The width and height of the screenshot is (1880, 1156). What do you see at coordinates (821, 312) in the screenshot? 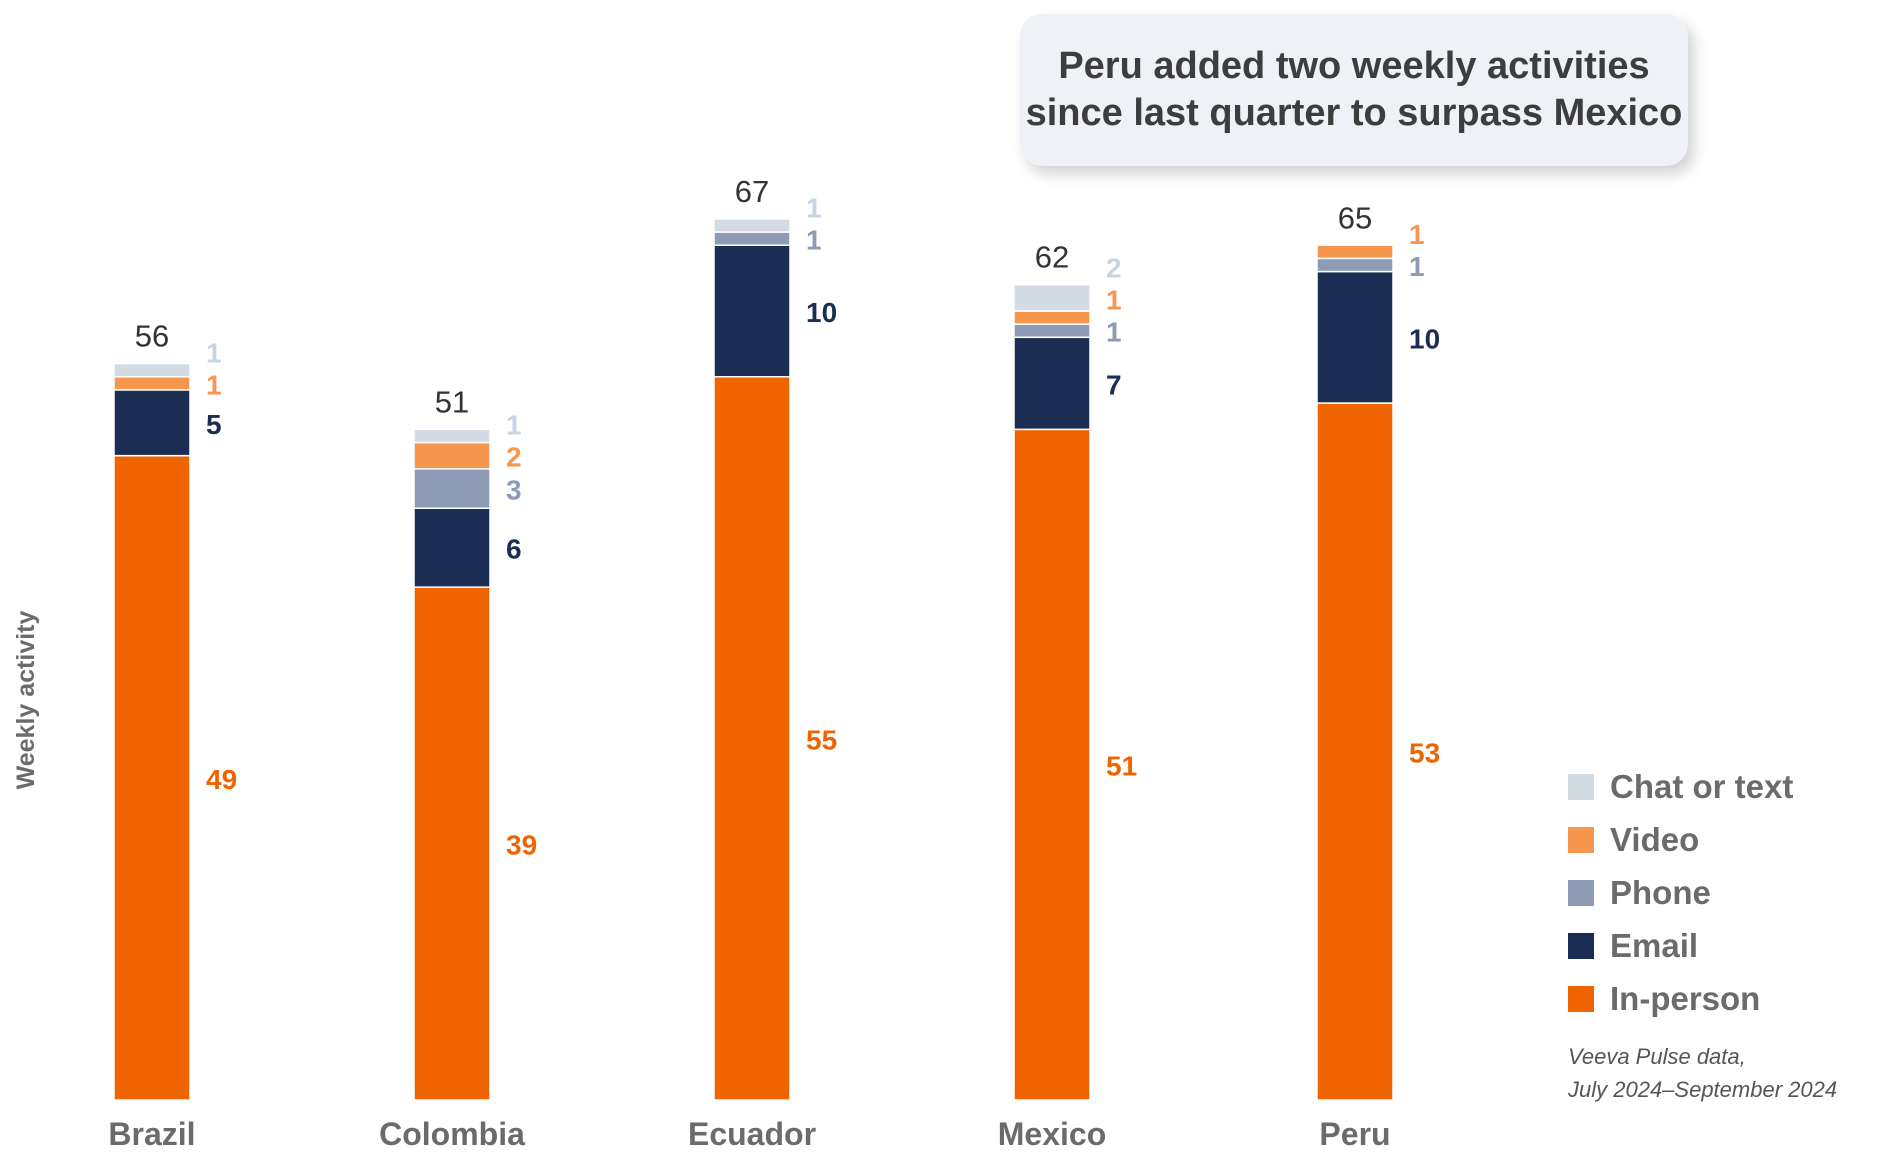
I see `data-label-ecuador-email: 10` at bounding box center [821, 312].